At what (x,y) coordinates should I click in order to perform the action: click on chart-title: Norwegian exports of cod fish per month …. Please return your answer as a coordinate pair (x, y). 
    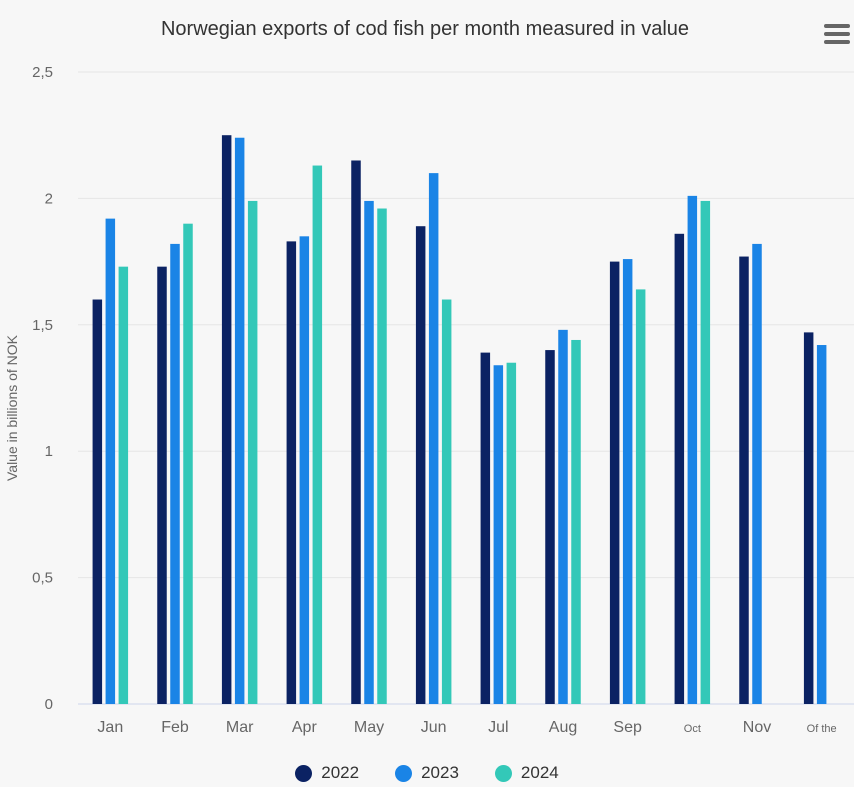
    Looking at the image, I should click on (425, 29).